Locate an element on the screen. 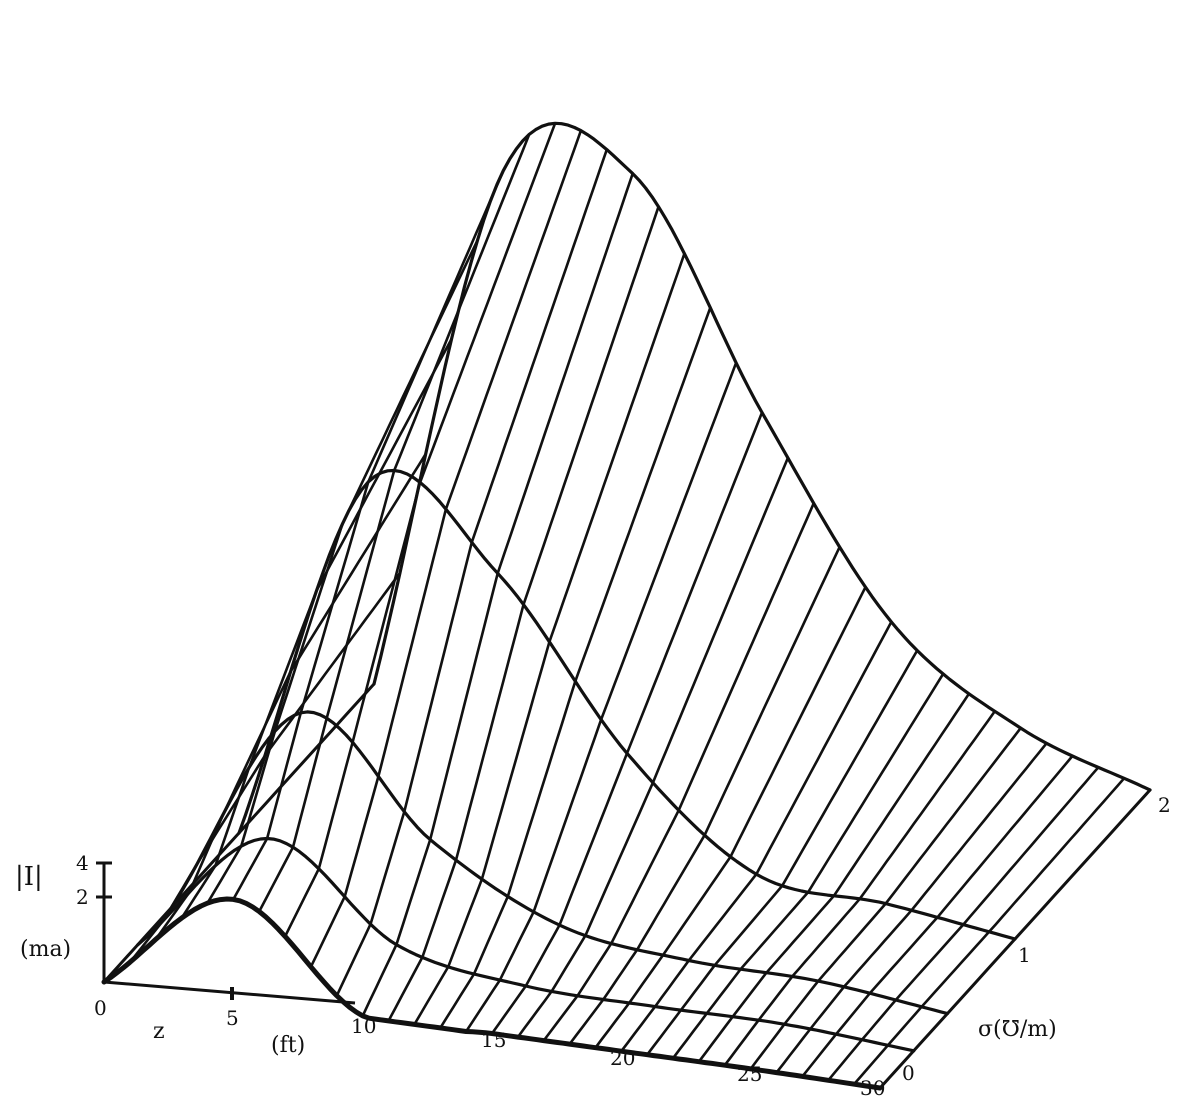 Image resolution: width=1186 pixels, height=1099 pixels. z-tick-20: 20 is located at coordinates (622, 1058).